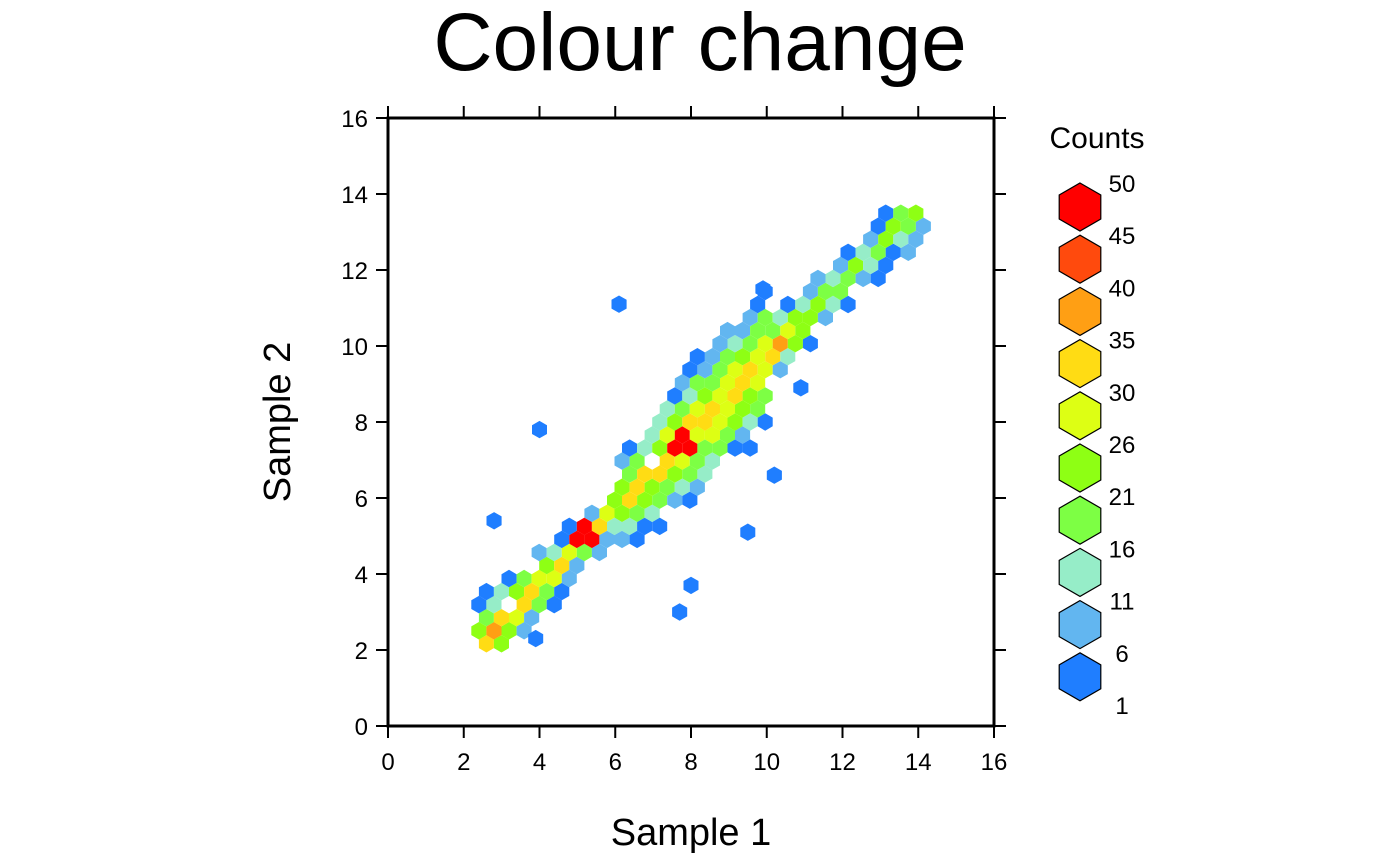 The width and height of the screenshot is (1400, 866). What do you see at coordinates (615, 762) in the screenshot?
I see `x-tick-label: 6` at bounding box center [615, 762].